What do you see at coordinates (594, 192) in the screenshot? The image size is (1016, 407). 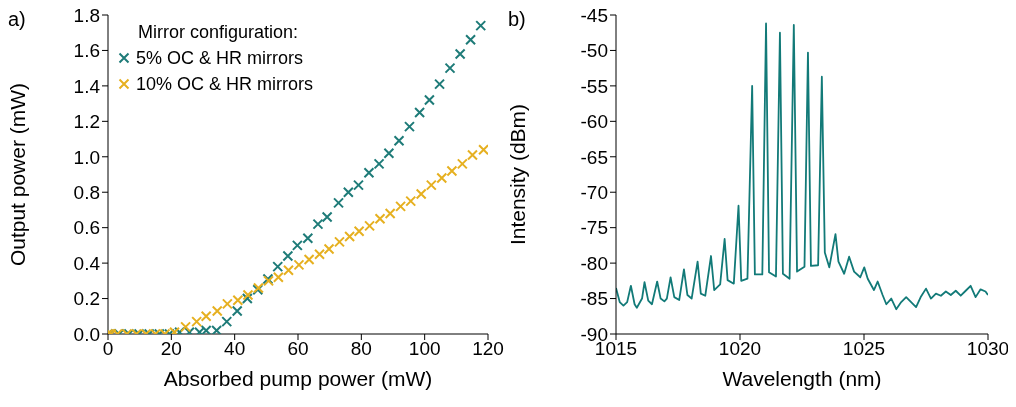 I see `y-tick-label: -70` at bounding box center [594, 192].